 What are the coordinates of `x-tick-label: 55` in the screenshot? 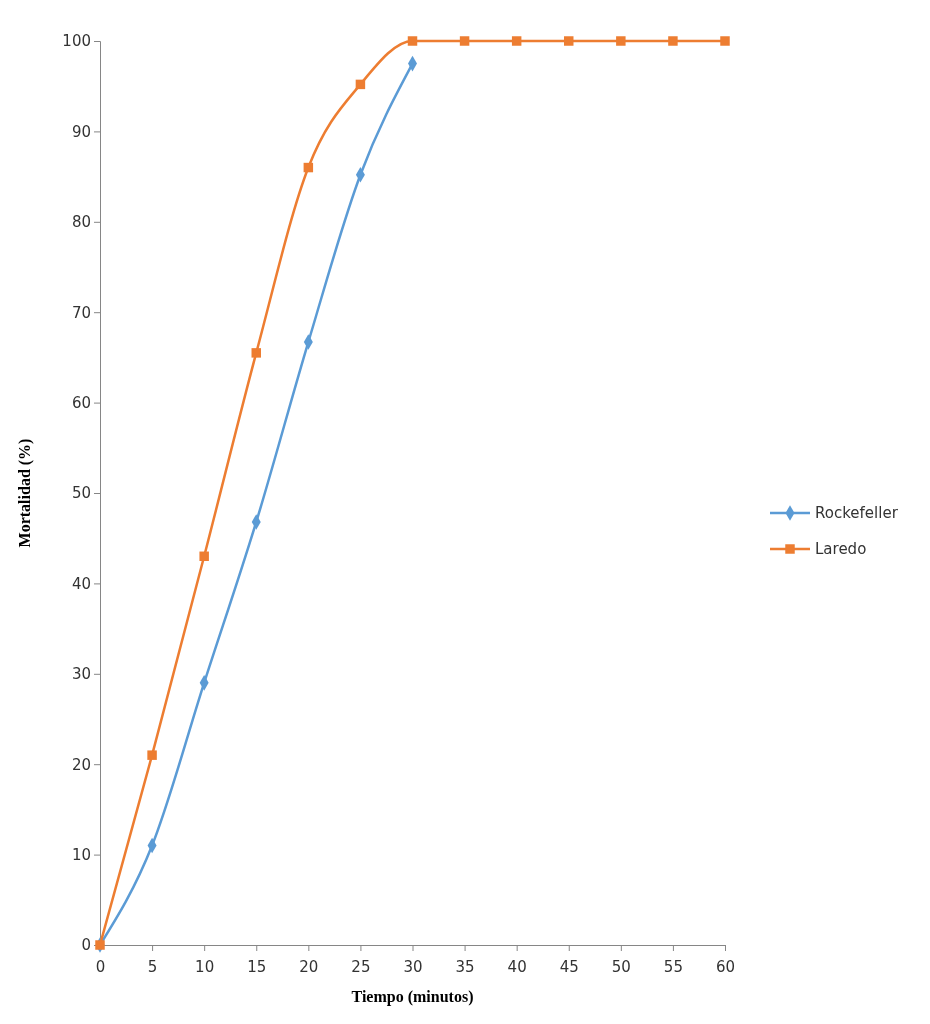 It's located at (673, 967).